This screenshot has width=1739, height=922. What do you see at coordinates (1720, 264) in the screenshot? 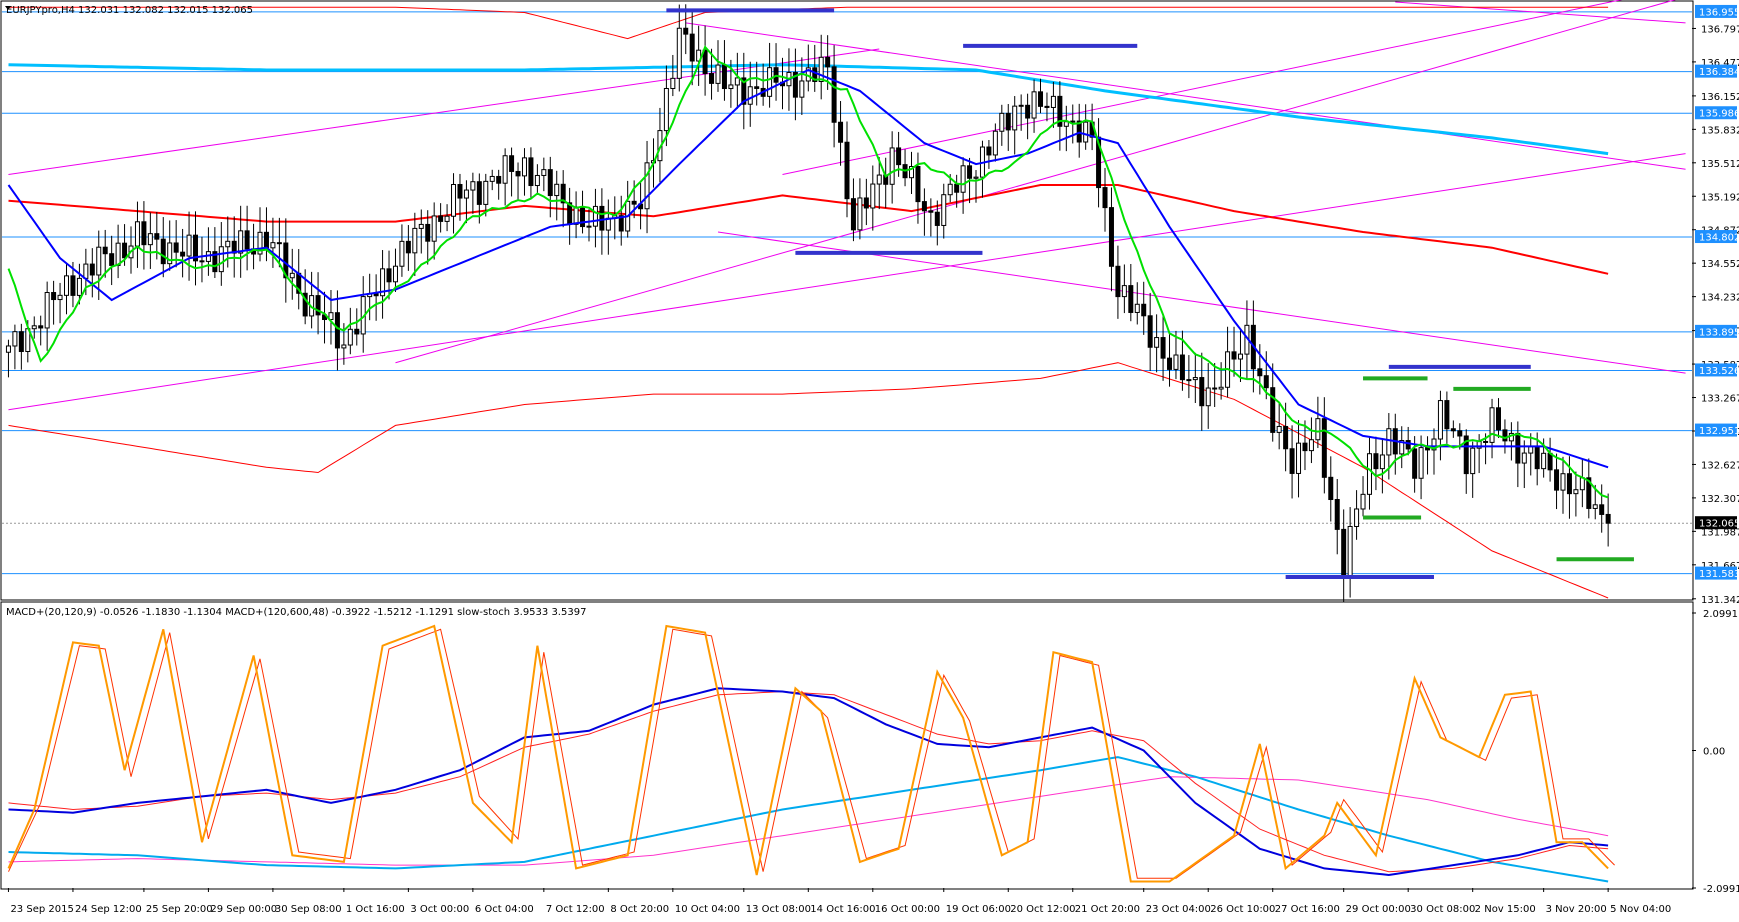
I see `price-tick-label: 134.552` at bounding box center [1720, 264].